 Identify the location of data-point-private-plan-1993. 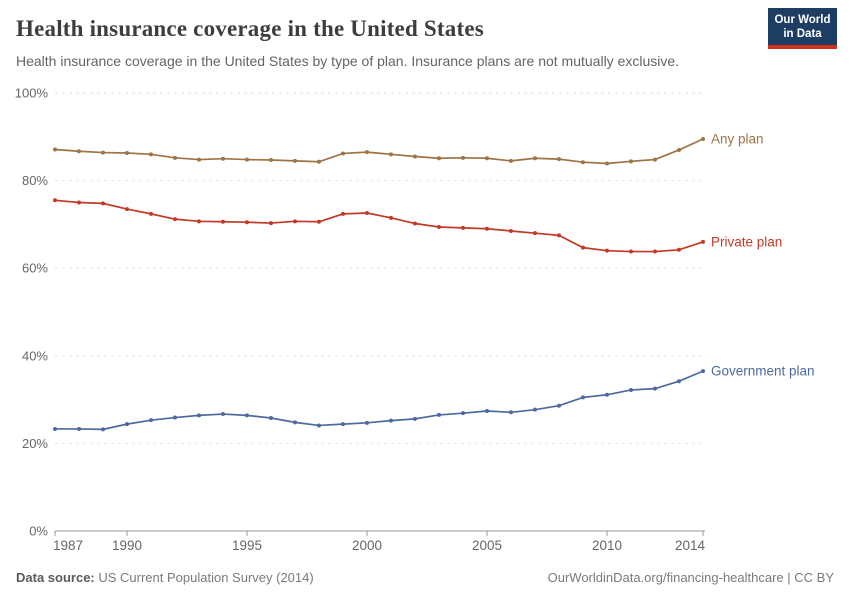
(199, 221).